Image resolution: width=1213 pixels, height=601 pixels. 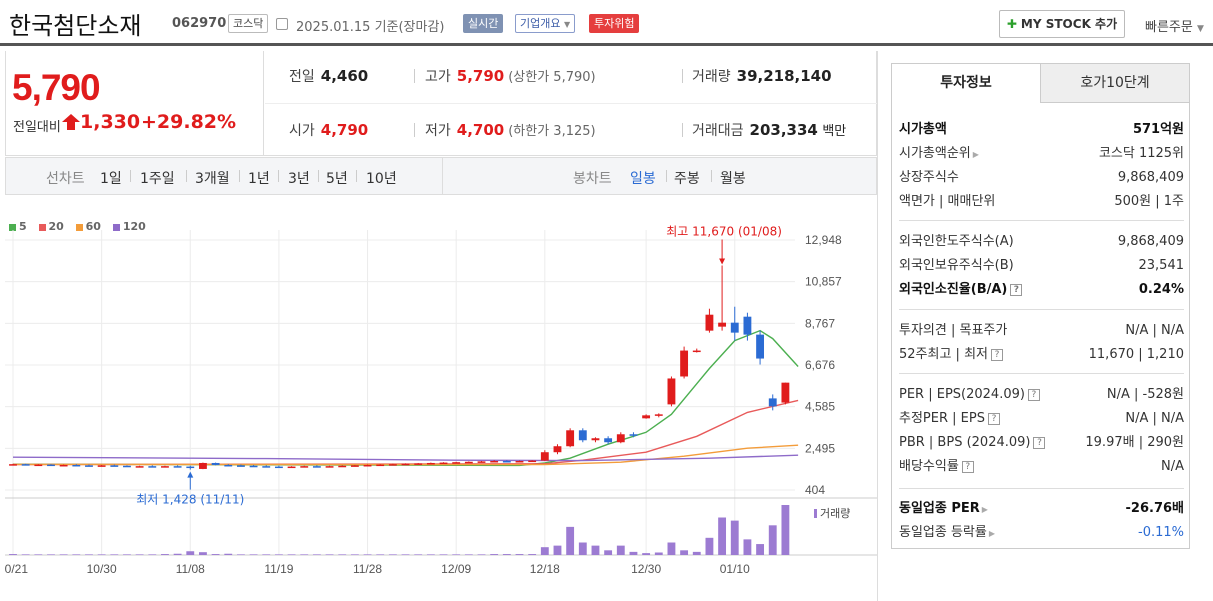 What do you see at coordinates (1154, 330) in the screenshot?
I see `info-value: N/A | N/A` at bounding box center [1154, 330].